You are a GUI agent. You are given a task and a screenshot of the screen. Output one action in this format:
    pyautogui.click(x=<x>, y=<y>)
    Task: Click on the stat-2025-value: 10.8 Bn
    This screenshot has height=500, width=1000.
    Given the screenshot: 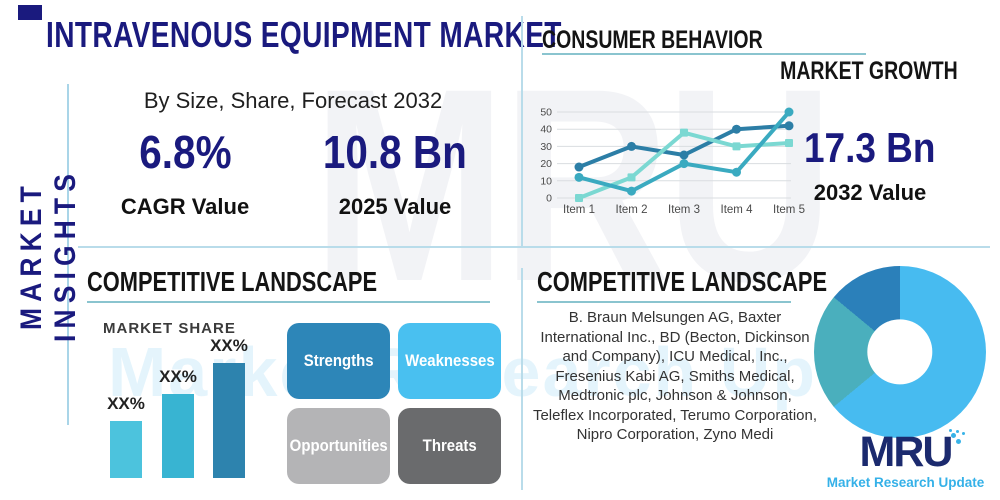 What is the action you would take?
    pyautogui.click(x=394, y=152)
    